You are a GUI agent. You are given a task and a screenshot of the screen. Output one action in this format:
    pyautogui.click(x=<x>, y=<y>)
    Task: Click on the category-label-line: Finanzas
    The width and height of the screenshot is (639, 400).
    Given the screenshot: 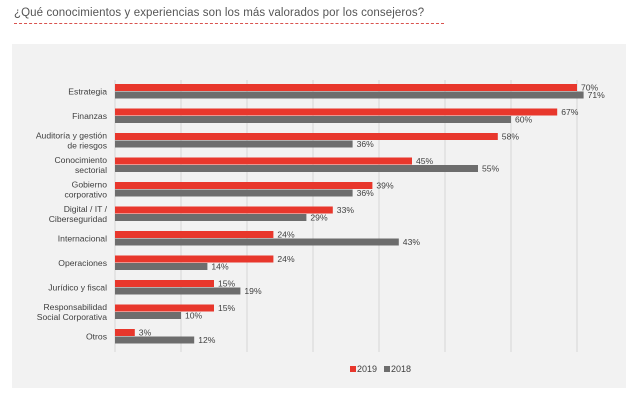 What is the action you would take?
    pyautogui.click(x=89, y=116)
    